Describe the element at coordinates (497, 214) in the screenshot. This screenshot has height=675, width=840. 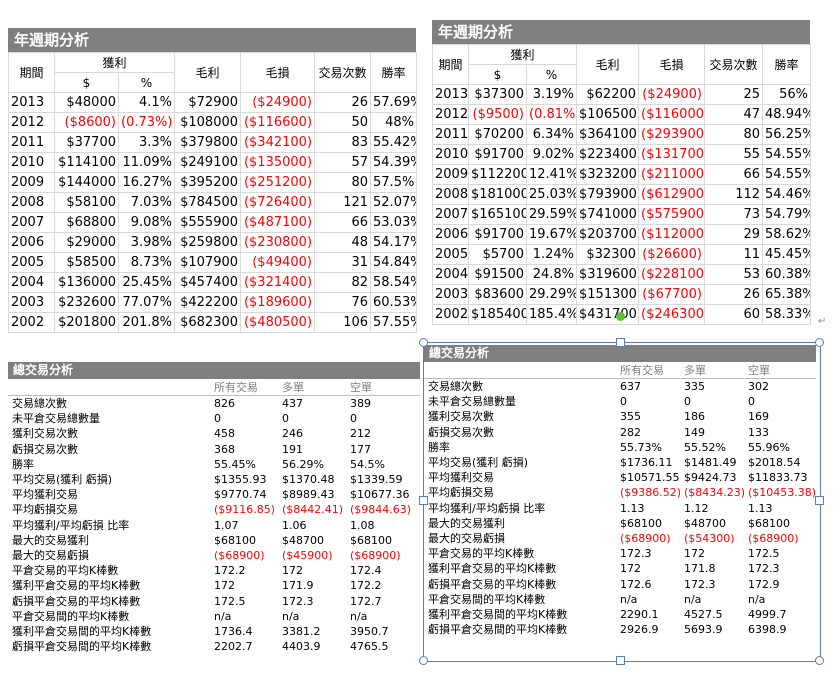
I see `table-cell: $165100` at that location.